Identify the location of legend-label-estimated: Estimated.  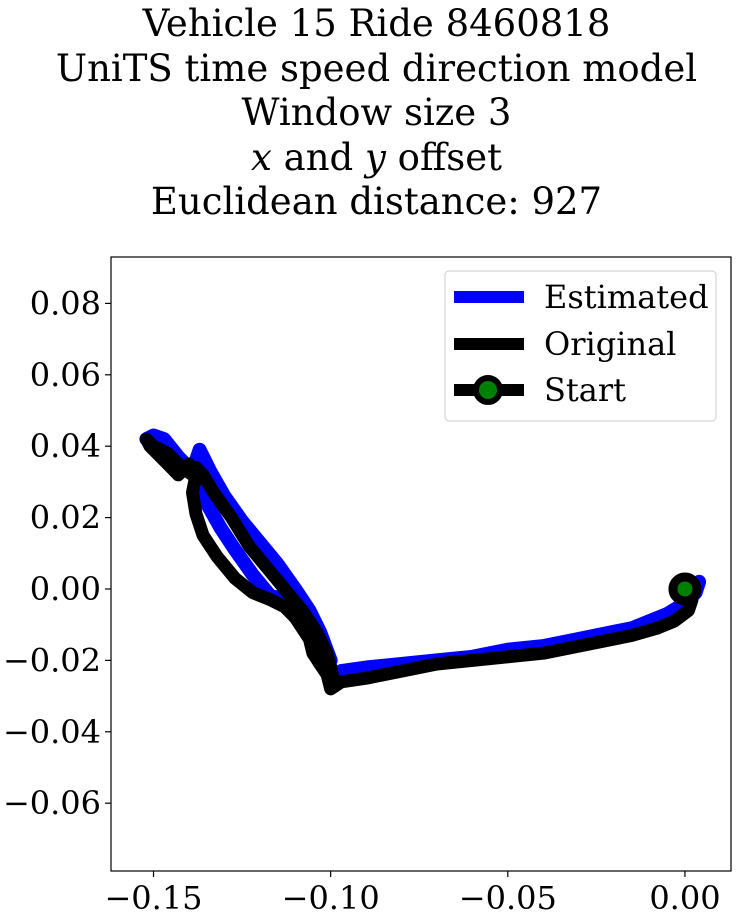
(626, 297).